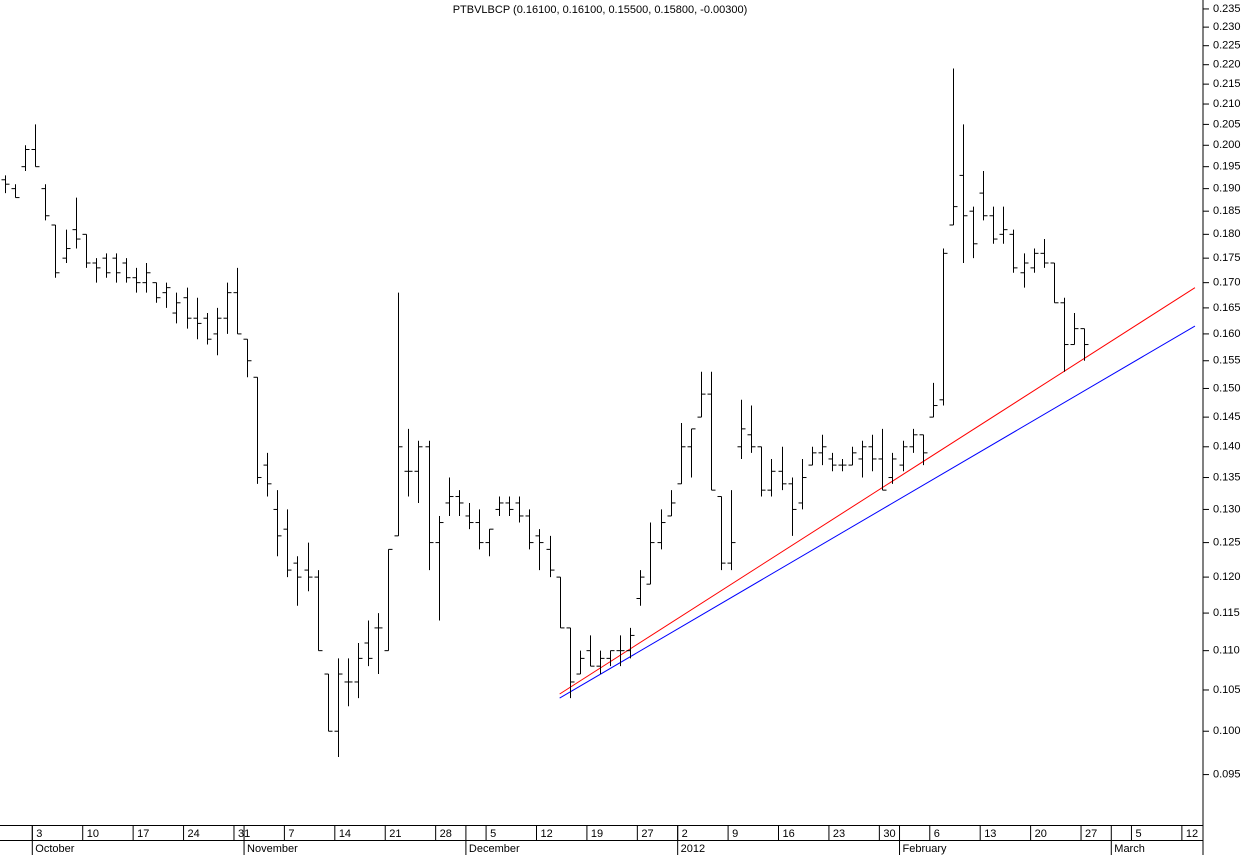 Image resolution: width=1250 pixels, height=855 pixels. What do you see at coordinates (395, 834) in the screenshot?
I see `x-tick-label: 21` at bounding box center [395, 834].